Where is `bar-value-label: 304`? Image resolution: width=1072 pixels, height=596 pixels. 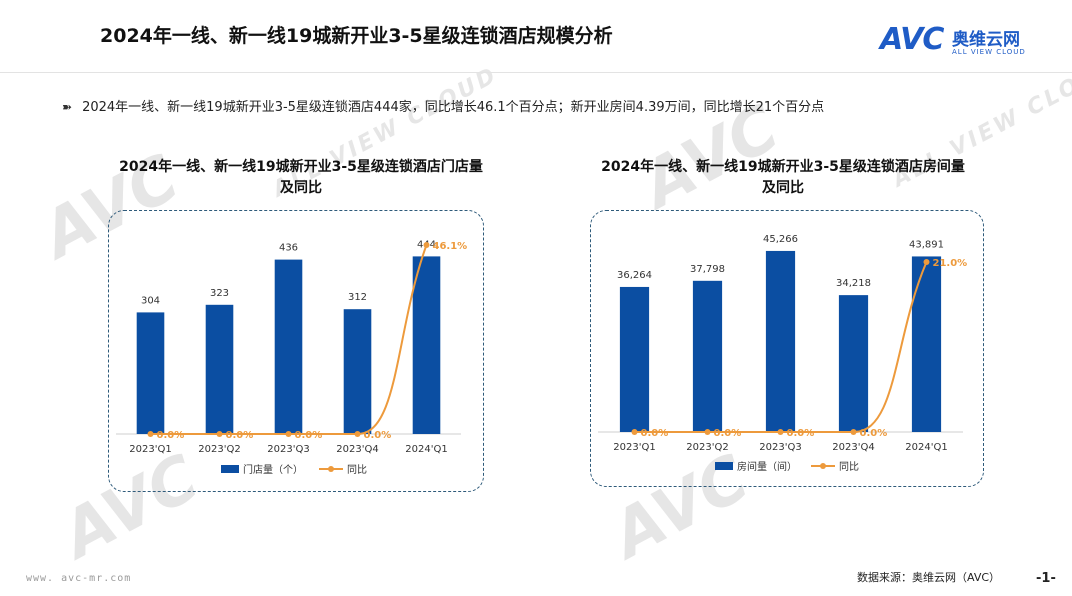
bar-value-label: 304 is located at coordinates (150, 300).